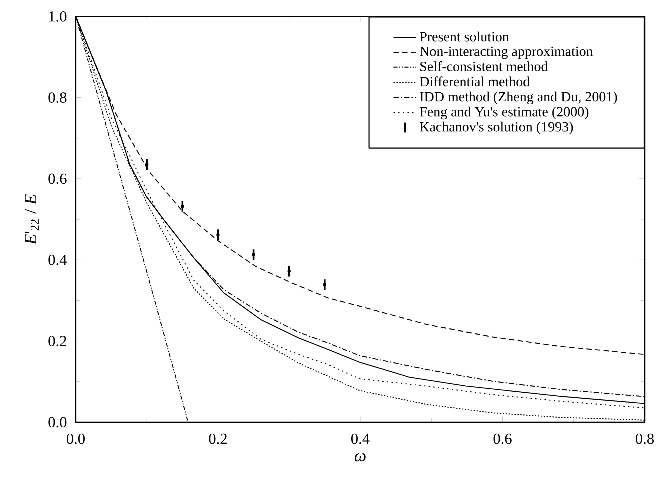 This screenshot has height=480, width=656. What do you see at coordinates (497, 128) in the screenshot?
I see `legend-label: Kachanov's solution (1993)` at bounding box center [497, 128].